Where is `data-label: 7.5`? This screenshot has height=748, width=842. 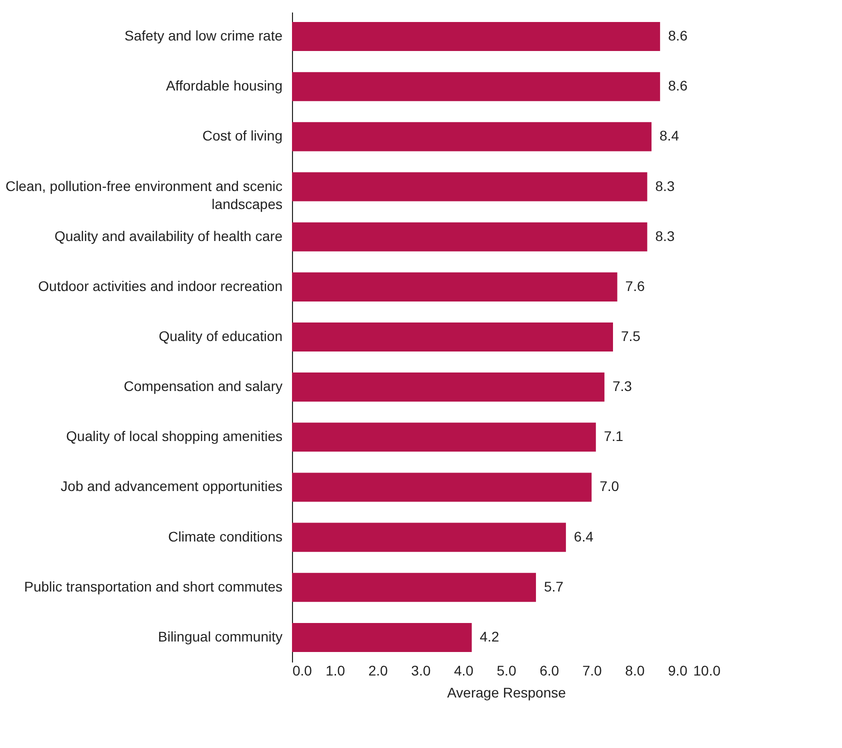
data-label: 7.5 is located at coordinates (631, 336).